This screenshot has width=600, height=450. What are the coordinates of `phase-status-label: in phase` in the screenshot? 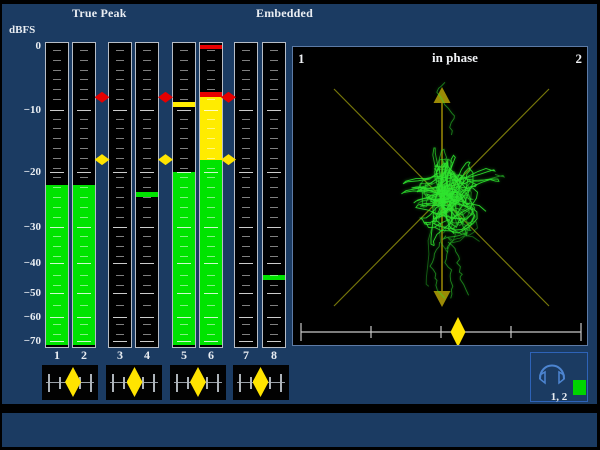 It's located at (455, 57).